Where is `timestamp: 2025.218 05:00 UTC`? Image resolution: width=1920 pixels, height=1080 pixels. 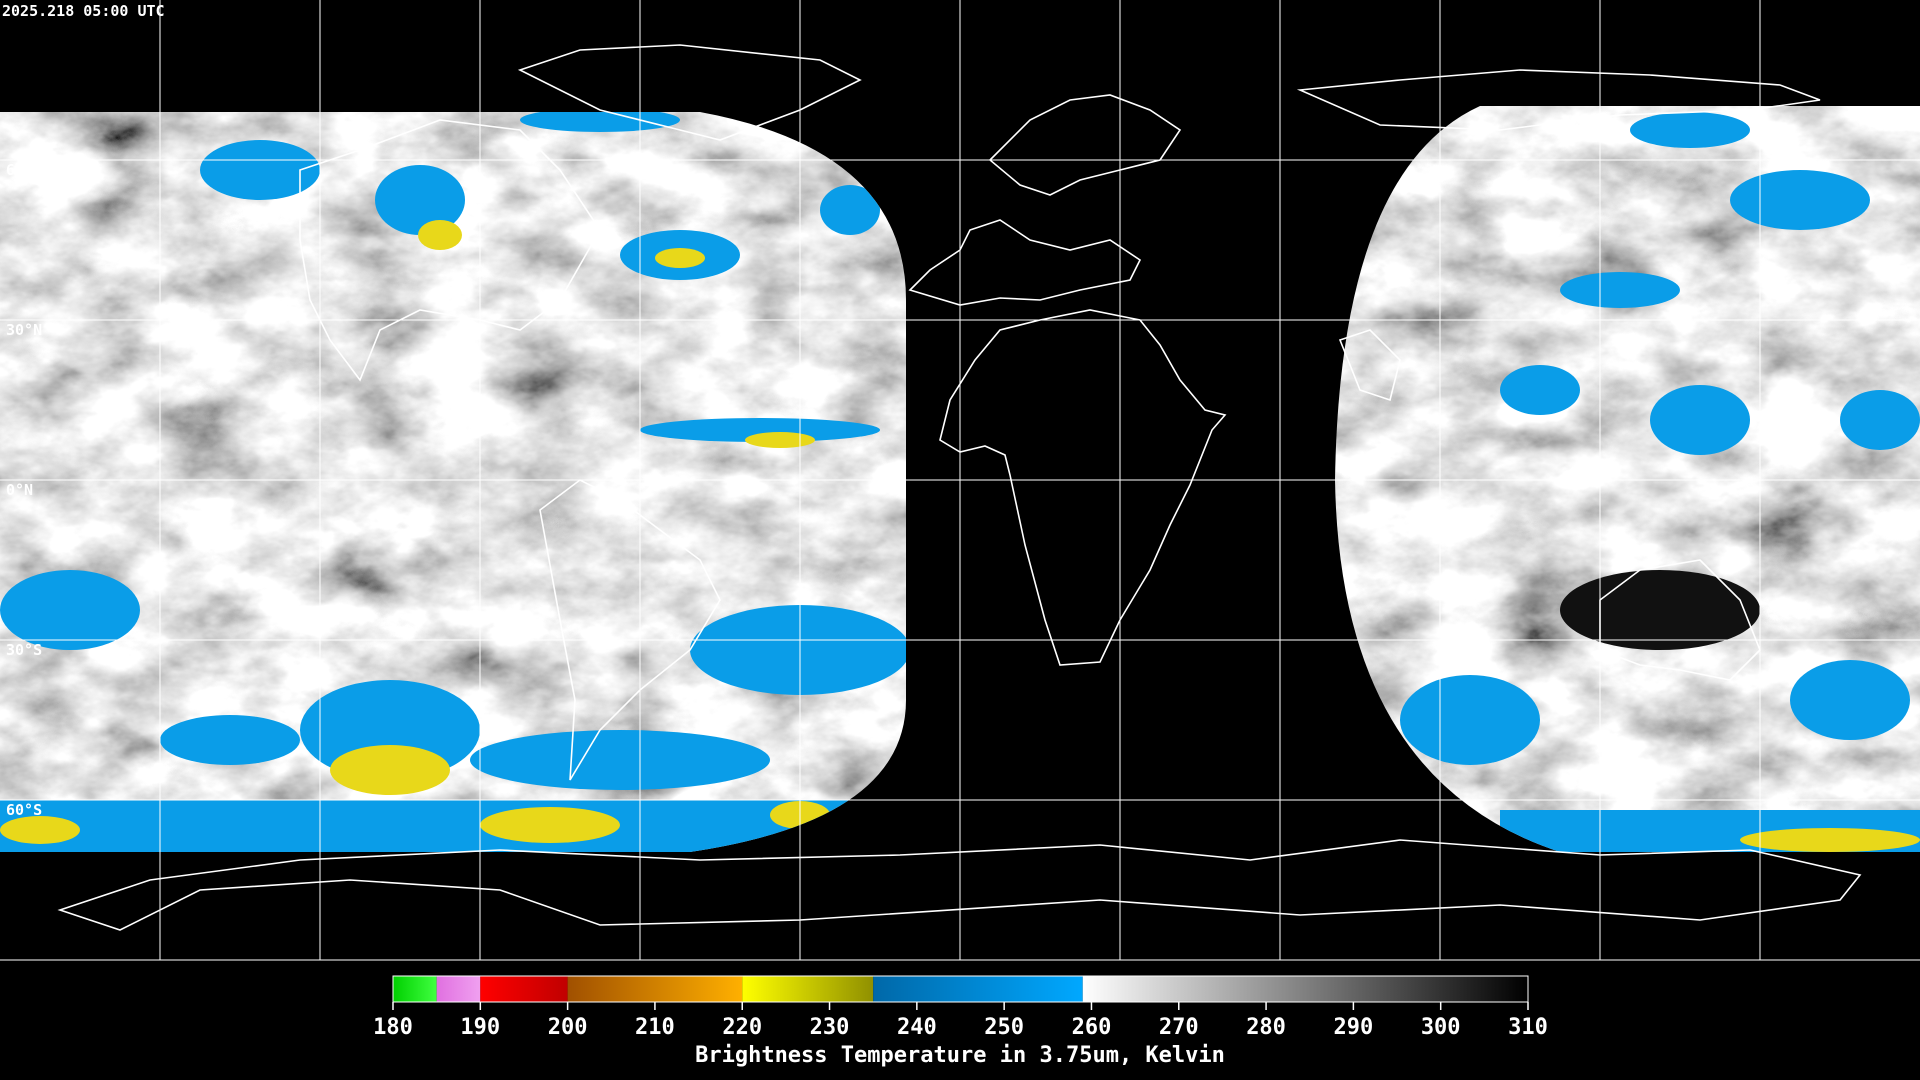
timestamp: 2025.218 05:00 UTC is located at coordinates (83, 11).